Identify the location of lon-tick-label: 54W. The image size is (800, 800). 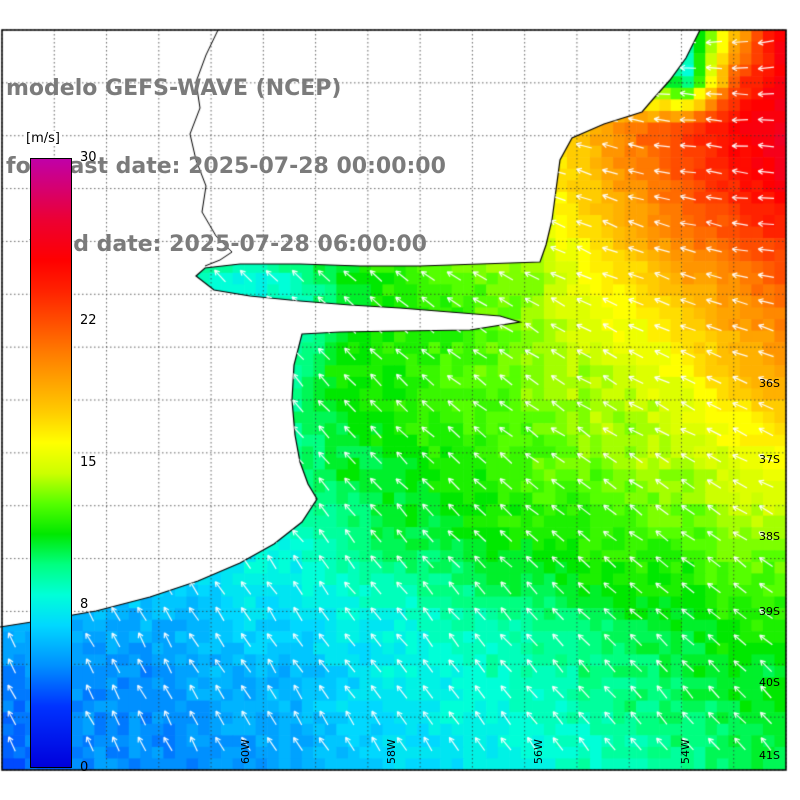
(685, 751).